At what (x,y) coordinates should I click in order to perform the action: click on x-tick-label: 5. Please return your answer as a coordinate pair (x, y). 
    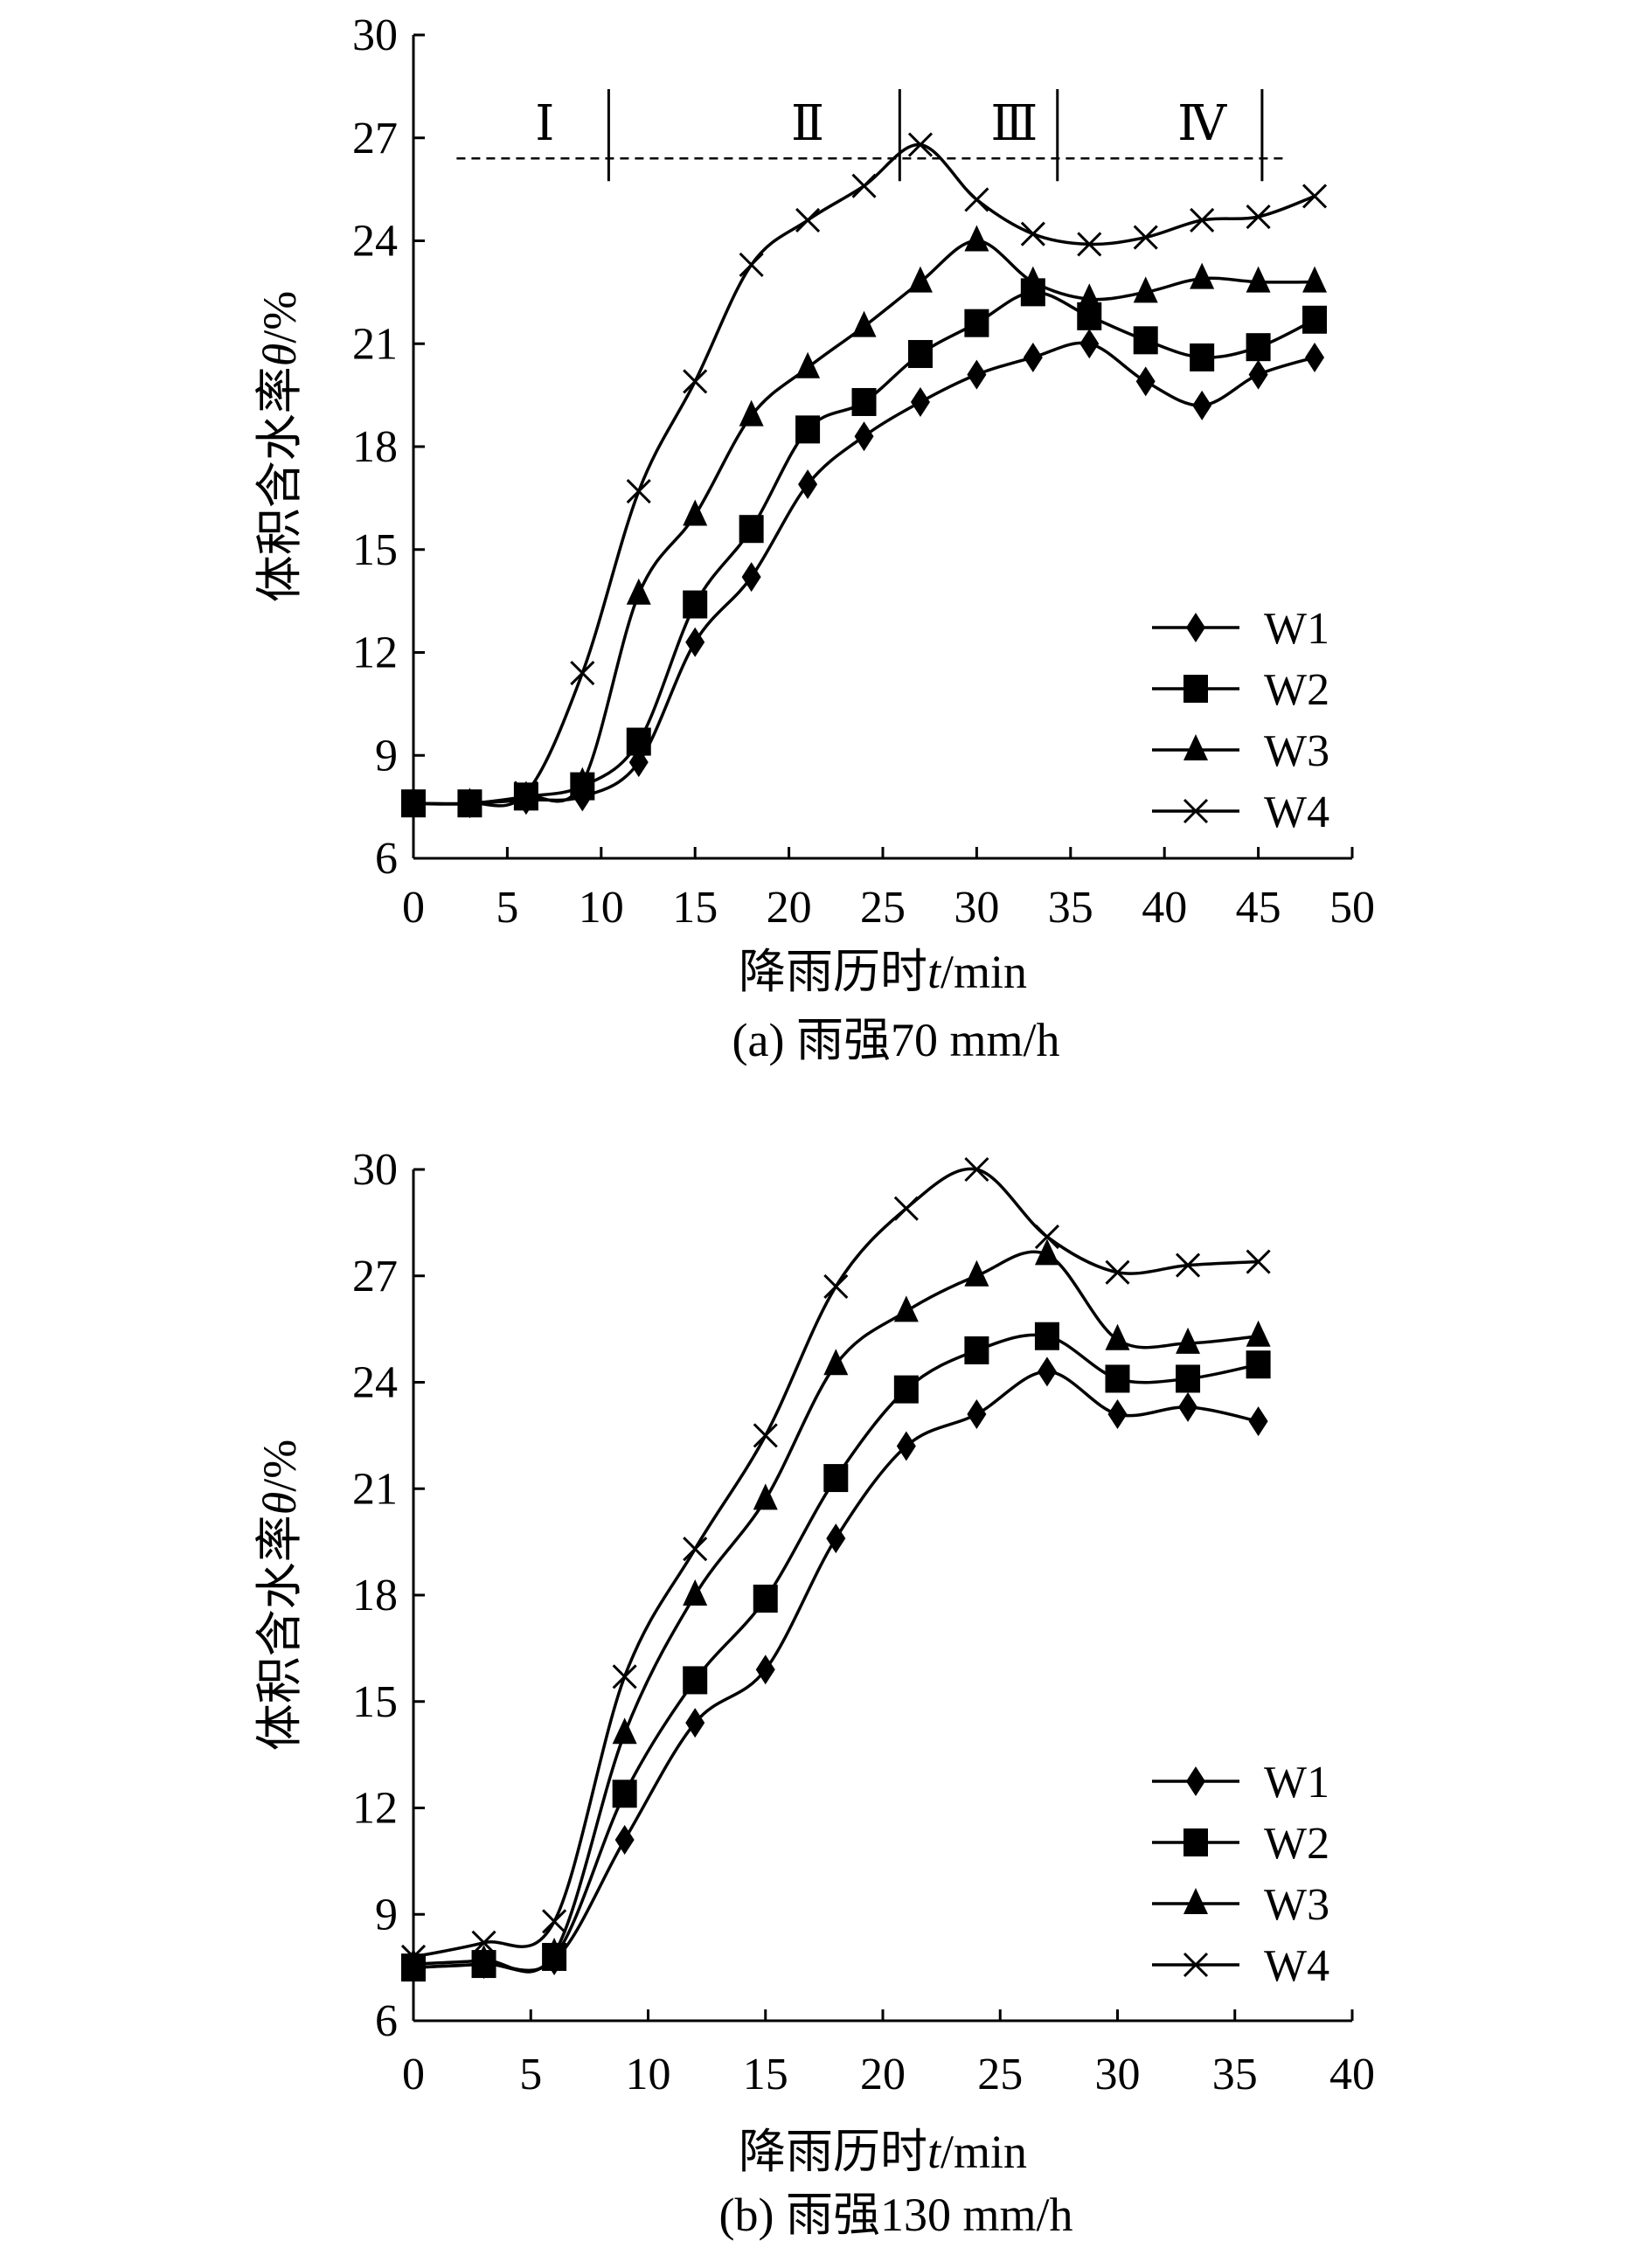
    Looking at the image, I should click on (530, 2074).